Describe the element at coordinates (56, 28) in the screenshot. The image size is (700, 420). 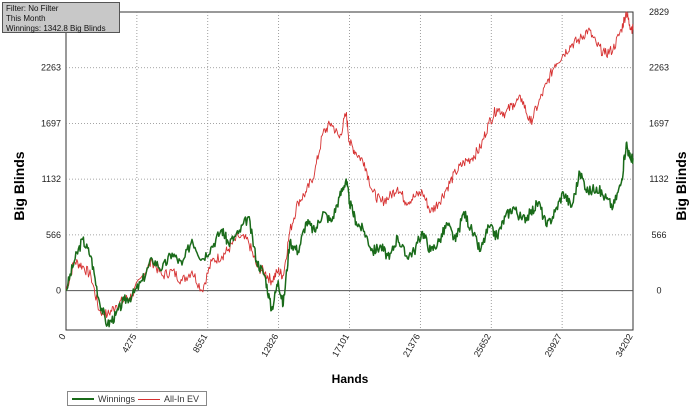
I see `winnings-summary: Winnings: 1342.8 Big Blinds` at that location.